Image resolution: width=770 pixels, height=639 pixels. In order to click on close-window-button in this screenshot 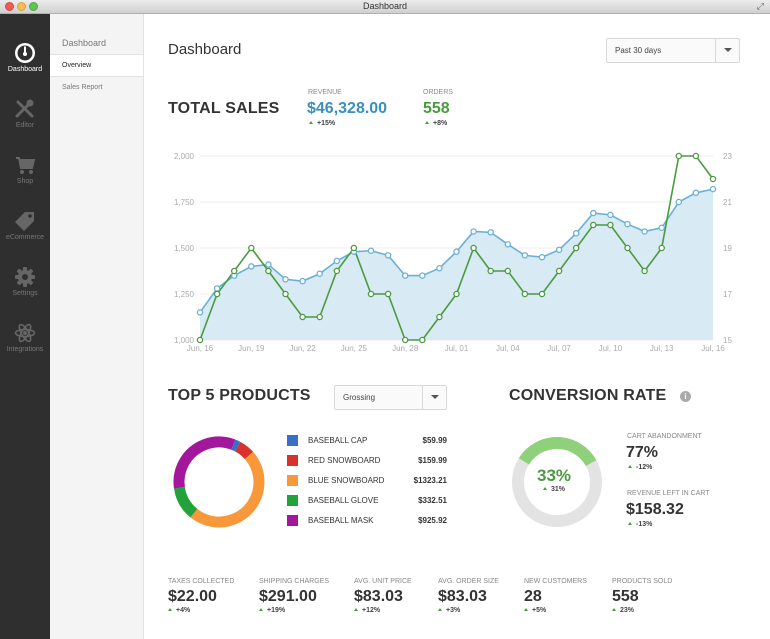, I will do `click(9, 6)`.